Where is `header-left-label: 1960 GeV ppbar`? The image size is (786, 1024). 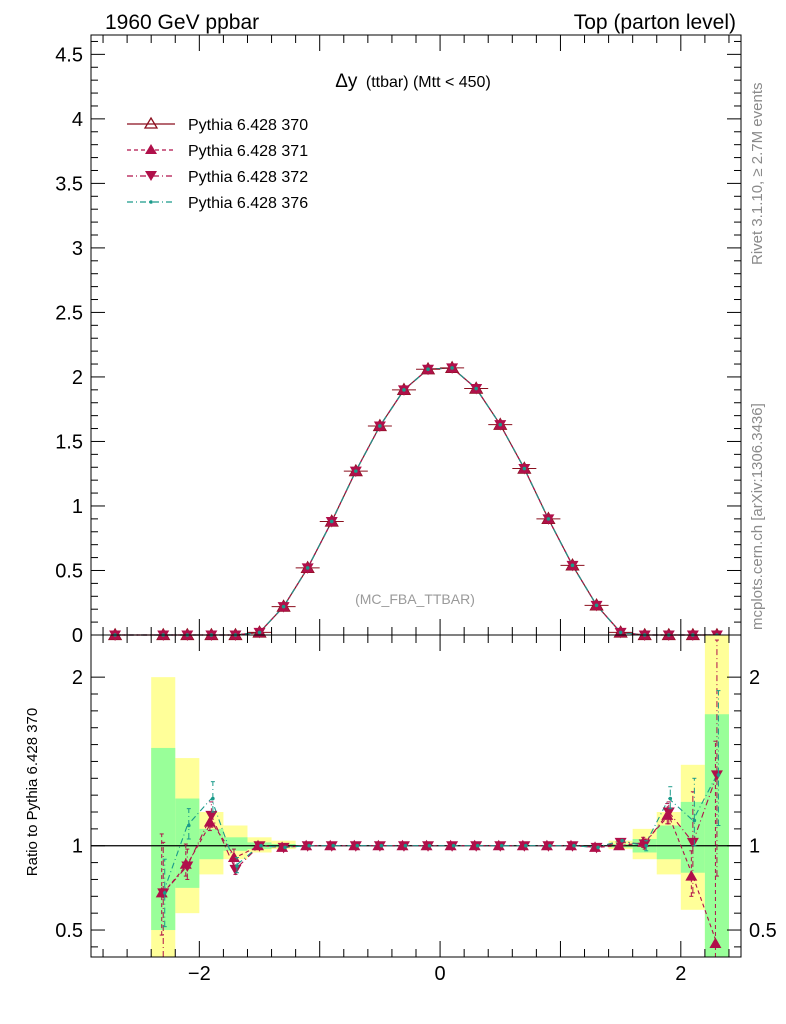 header-left-label: 1960 GeV ppbar is located at coordinates (182, 22).